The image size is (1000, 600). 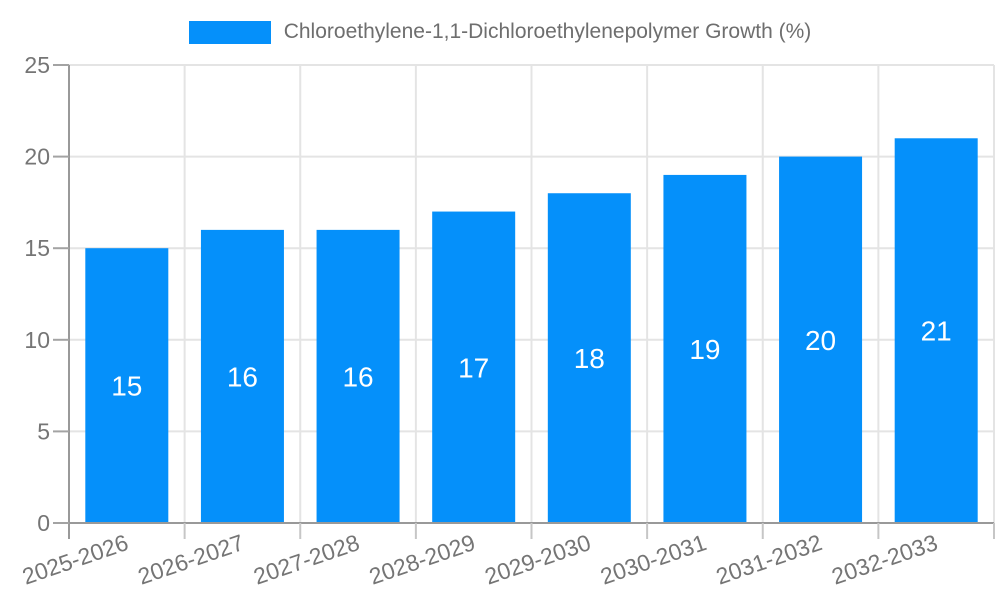 I want to click on y-axis-label: 5, so click(x=43, y=431).